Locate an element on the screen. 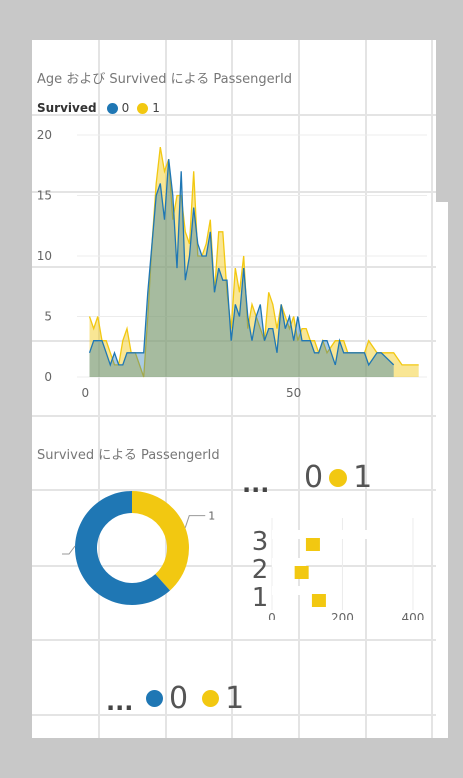  chart-title: Age および Survived による PassengerId is located at coordinates (165, 79).